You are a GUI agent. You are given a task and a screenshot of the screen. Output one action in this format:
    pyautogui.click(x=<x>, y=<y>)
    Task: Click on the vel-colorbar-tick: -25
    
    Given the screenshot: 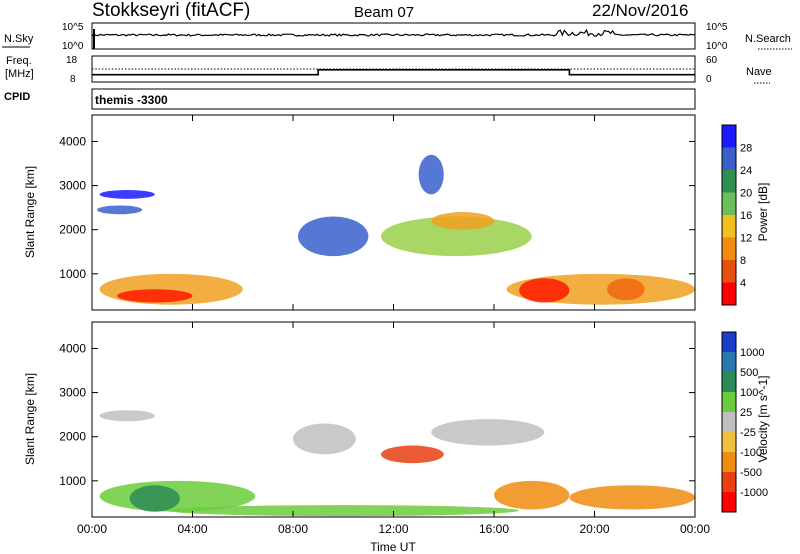 What is the action you would take?
    pyautogui.click(x=748, y=433)
    